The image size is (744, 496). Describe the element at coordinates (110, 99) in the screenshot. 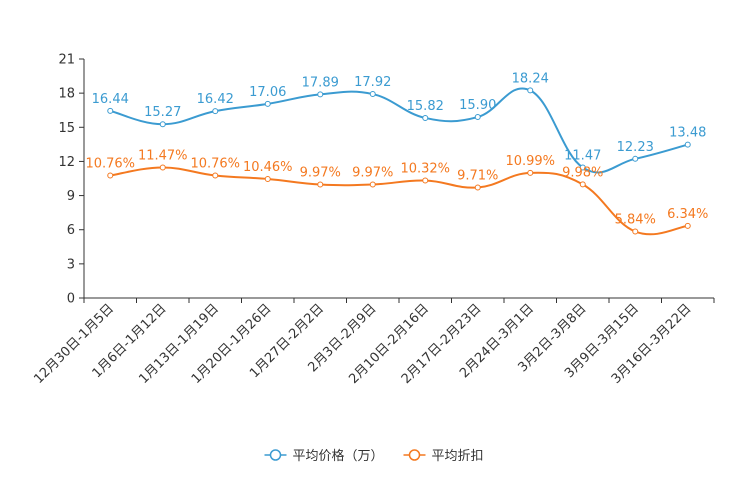

I see `data-label: 16.44` at that location.